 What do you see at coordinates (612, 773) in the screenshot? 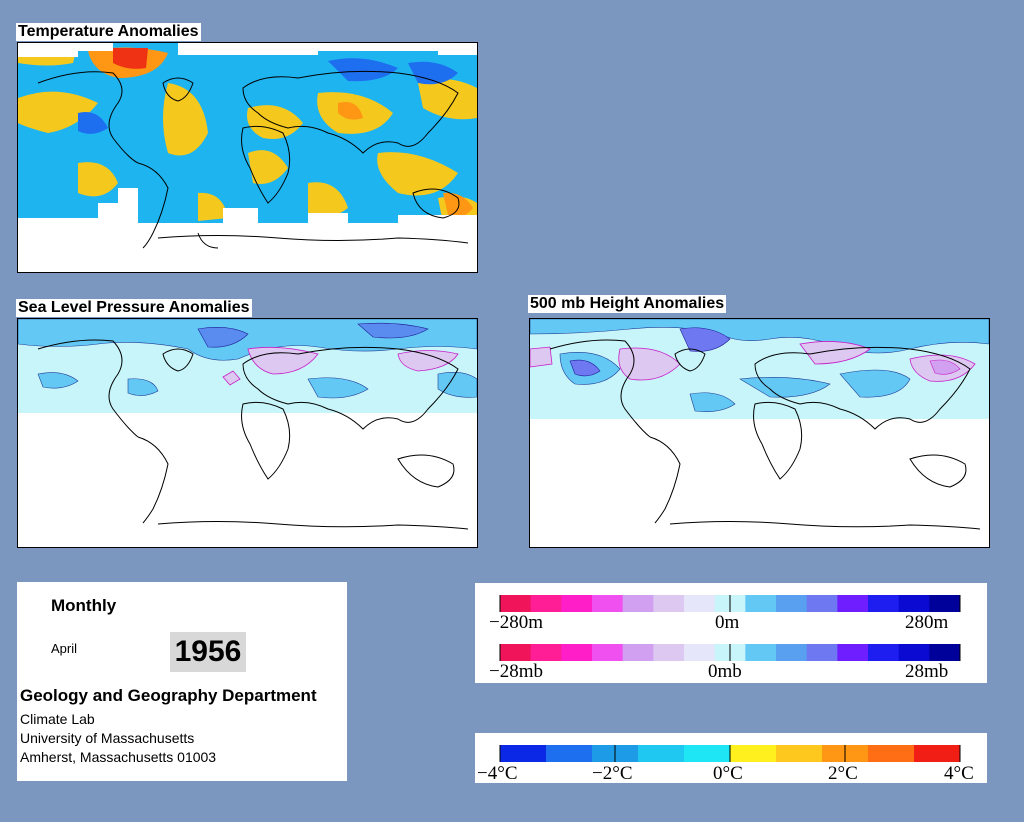
I see `temp-legend-minus2: −2°C` at bounding box center [612, 773].